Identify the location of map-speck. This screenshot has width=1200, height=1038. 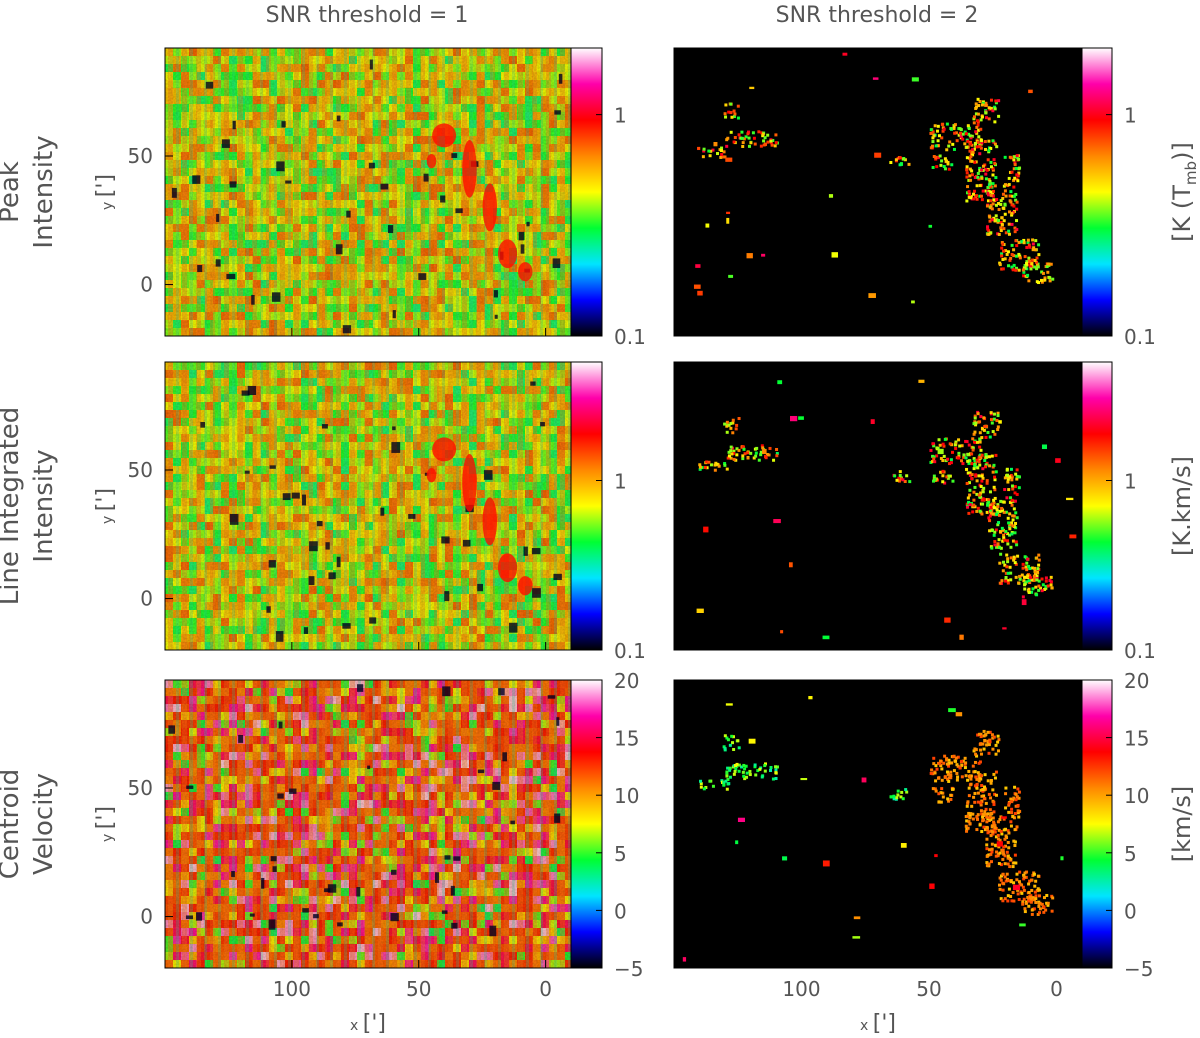
(700, 293).